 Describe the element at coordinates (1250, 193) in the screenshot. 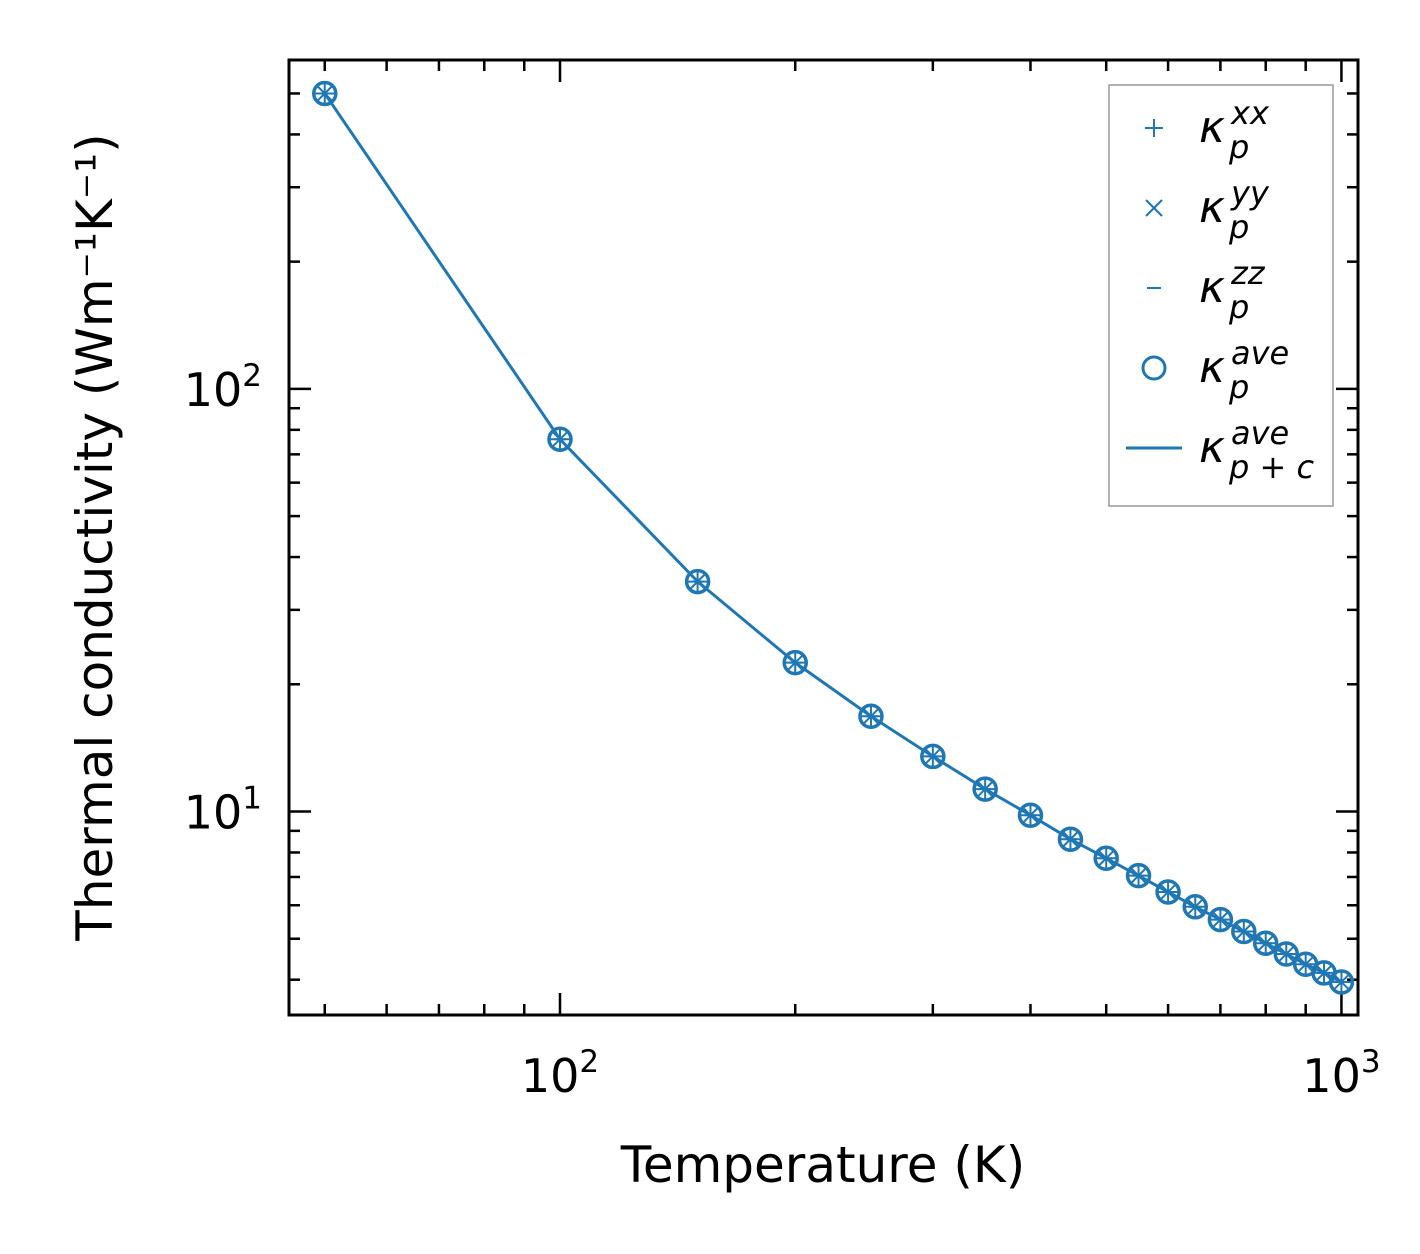

I see `legend-label-sup: yy` at that location.